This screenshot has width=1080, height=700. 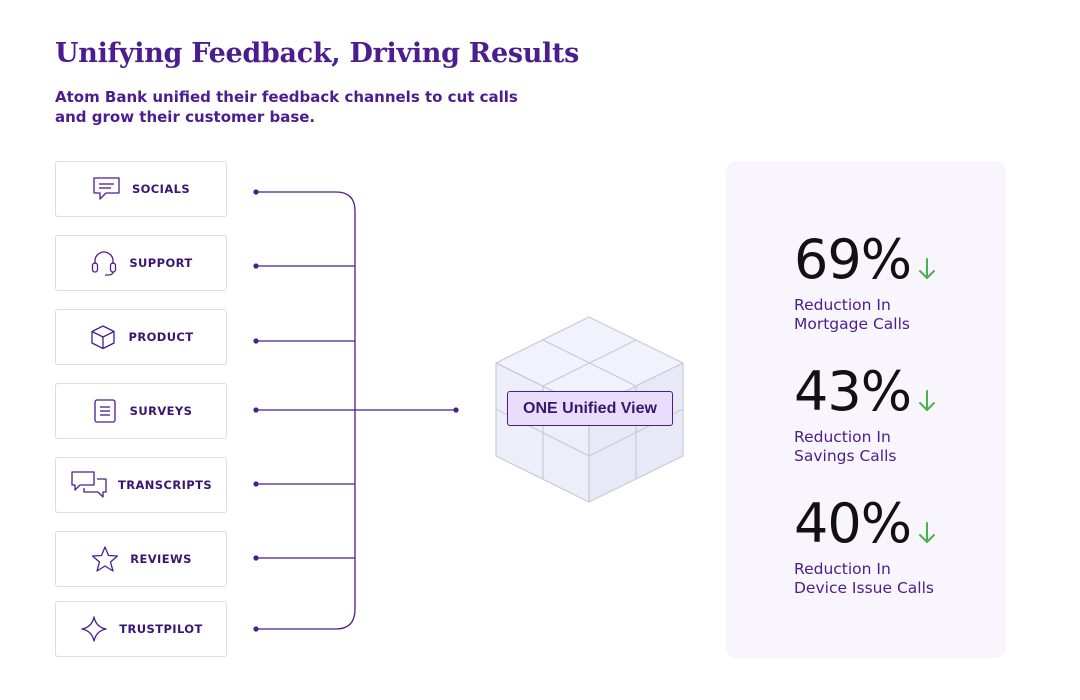 I want to click on channel-label: TRUSTPILOT, so click(x=161, y=629).